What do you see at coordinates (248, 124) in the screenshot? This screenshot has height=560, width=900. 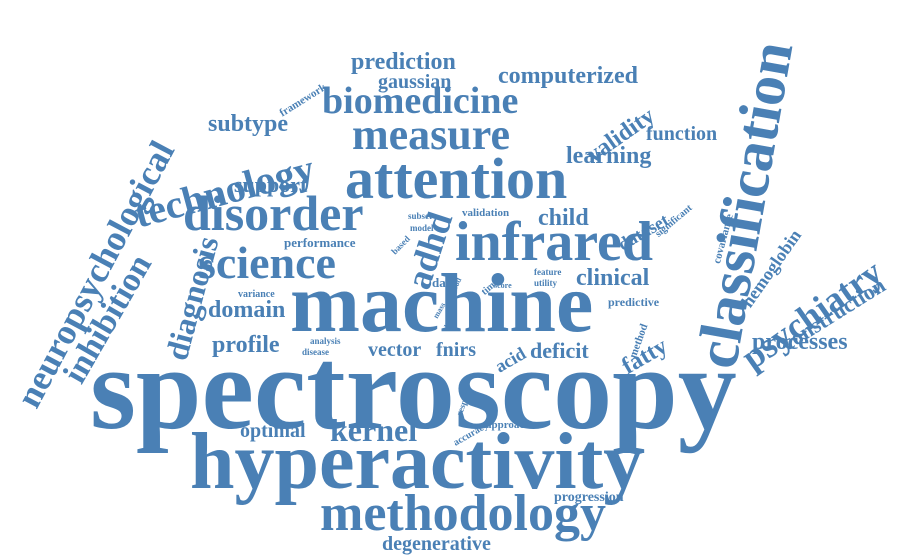 I see `word-subtype: subtype` at bounding box center [248, 124].